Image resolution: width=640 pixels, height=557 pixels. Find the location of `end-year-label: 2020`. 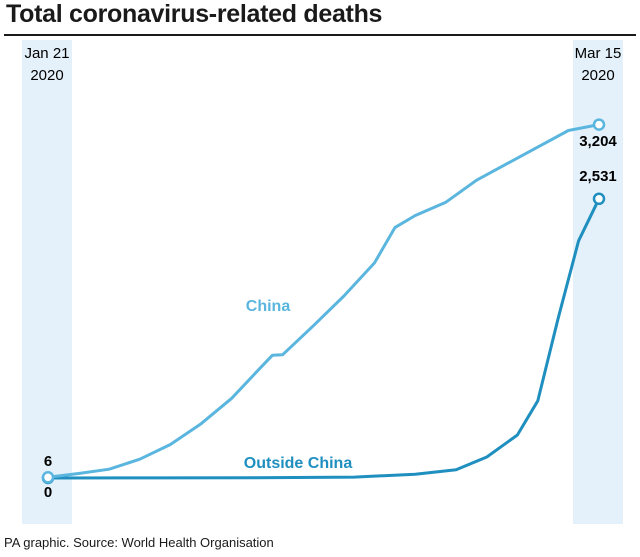

end-year-label: 2020 is located at coordinates (597, 75).